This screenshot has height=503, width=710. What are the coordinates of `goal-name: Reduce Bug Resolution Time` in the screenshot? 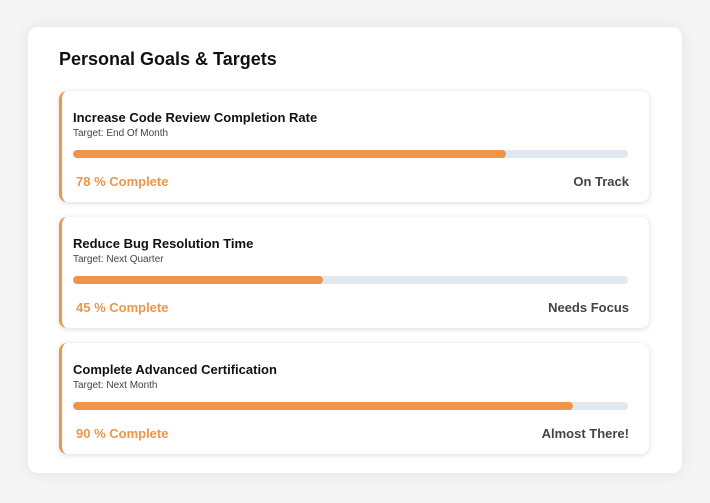 It's located at (163, 243).